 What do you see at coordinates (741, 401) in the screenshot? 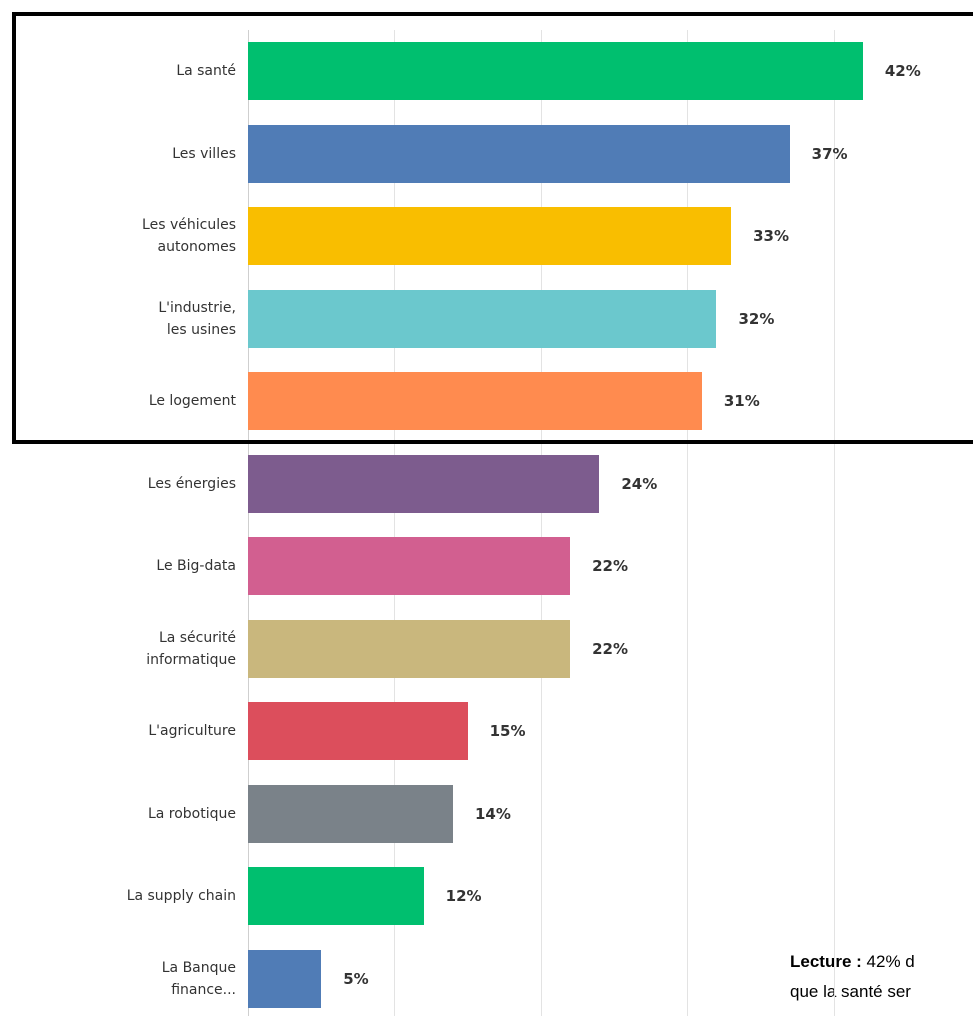
I see `value-label: 31%` at bounding box center [741, 401].